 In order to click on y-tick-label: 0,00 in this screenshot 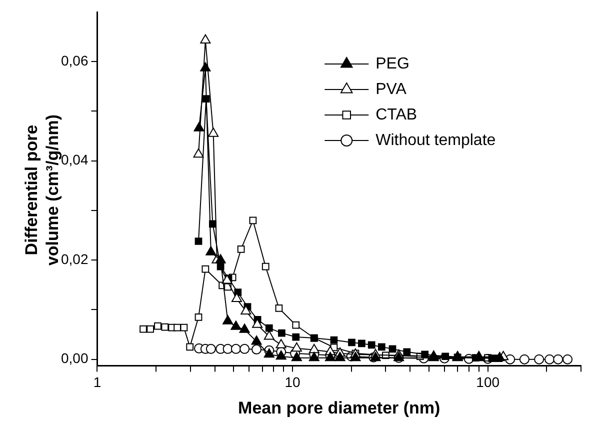, I will do `click(74, 358)`.